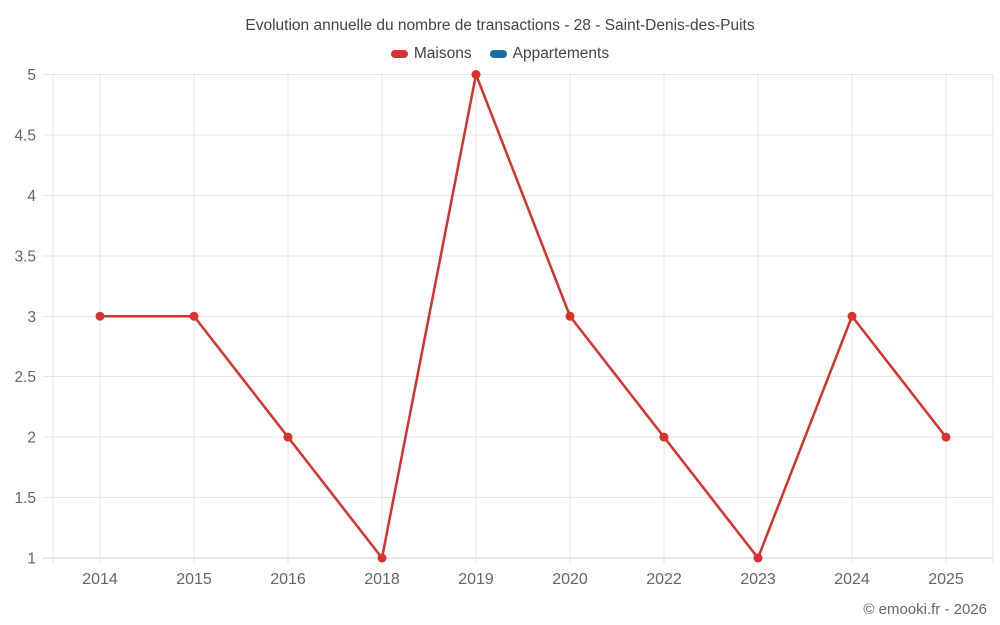  Describe the element at coordinates (442, 53) in the screenshot. I see `legend-label-maisons: Maisons` at that location.